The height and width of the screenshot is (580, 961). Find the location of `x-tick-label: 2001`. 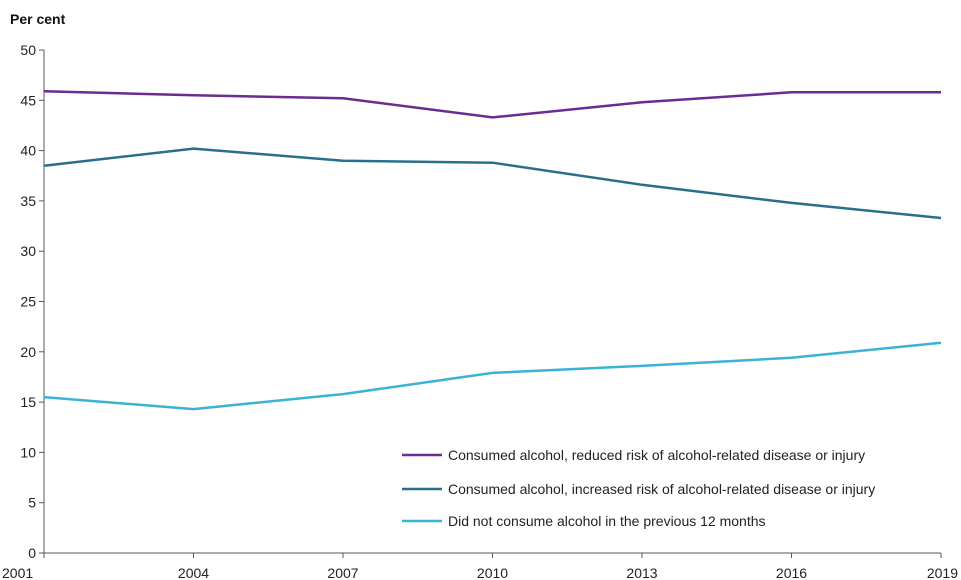

x-tick-label: 2001 is located at coordinates (17, 572).